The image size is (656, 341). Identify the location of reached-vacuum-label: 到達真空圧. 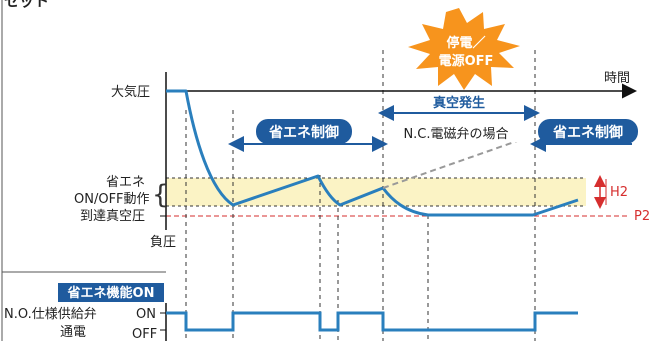
(112, 216).